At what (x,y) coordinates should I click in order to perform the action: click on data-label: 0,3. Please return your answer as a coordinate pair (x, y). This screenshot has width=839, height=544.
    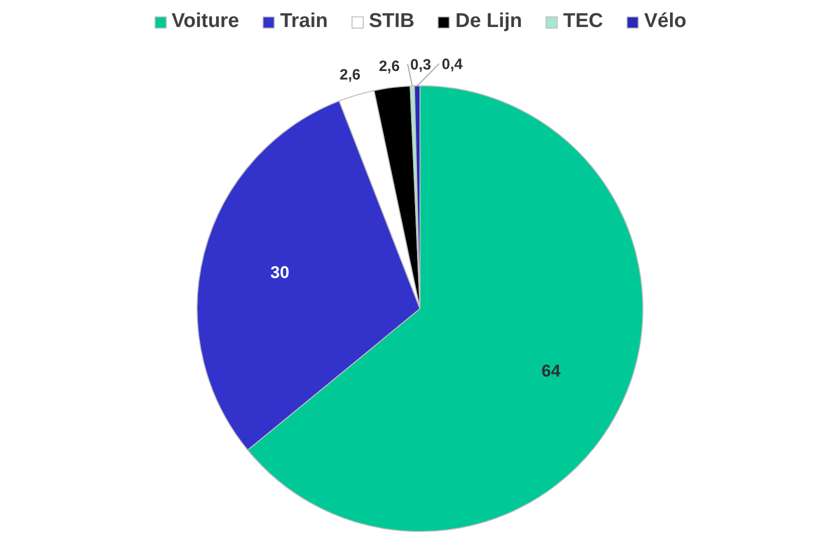
    Looking at the image, I should click on (421, 65).